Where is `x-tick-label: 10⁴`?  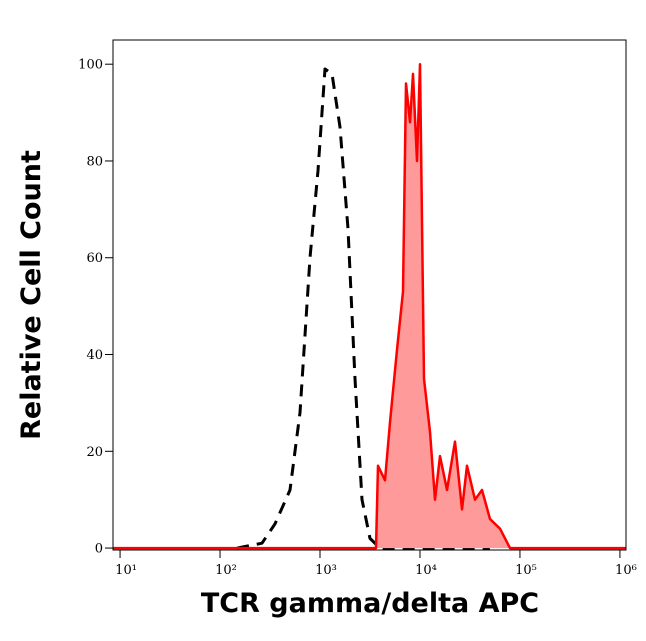 x-tick-label: 10⁴ is located at coordinates (426, 570).